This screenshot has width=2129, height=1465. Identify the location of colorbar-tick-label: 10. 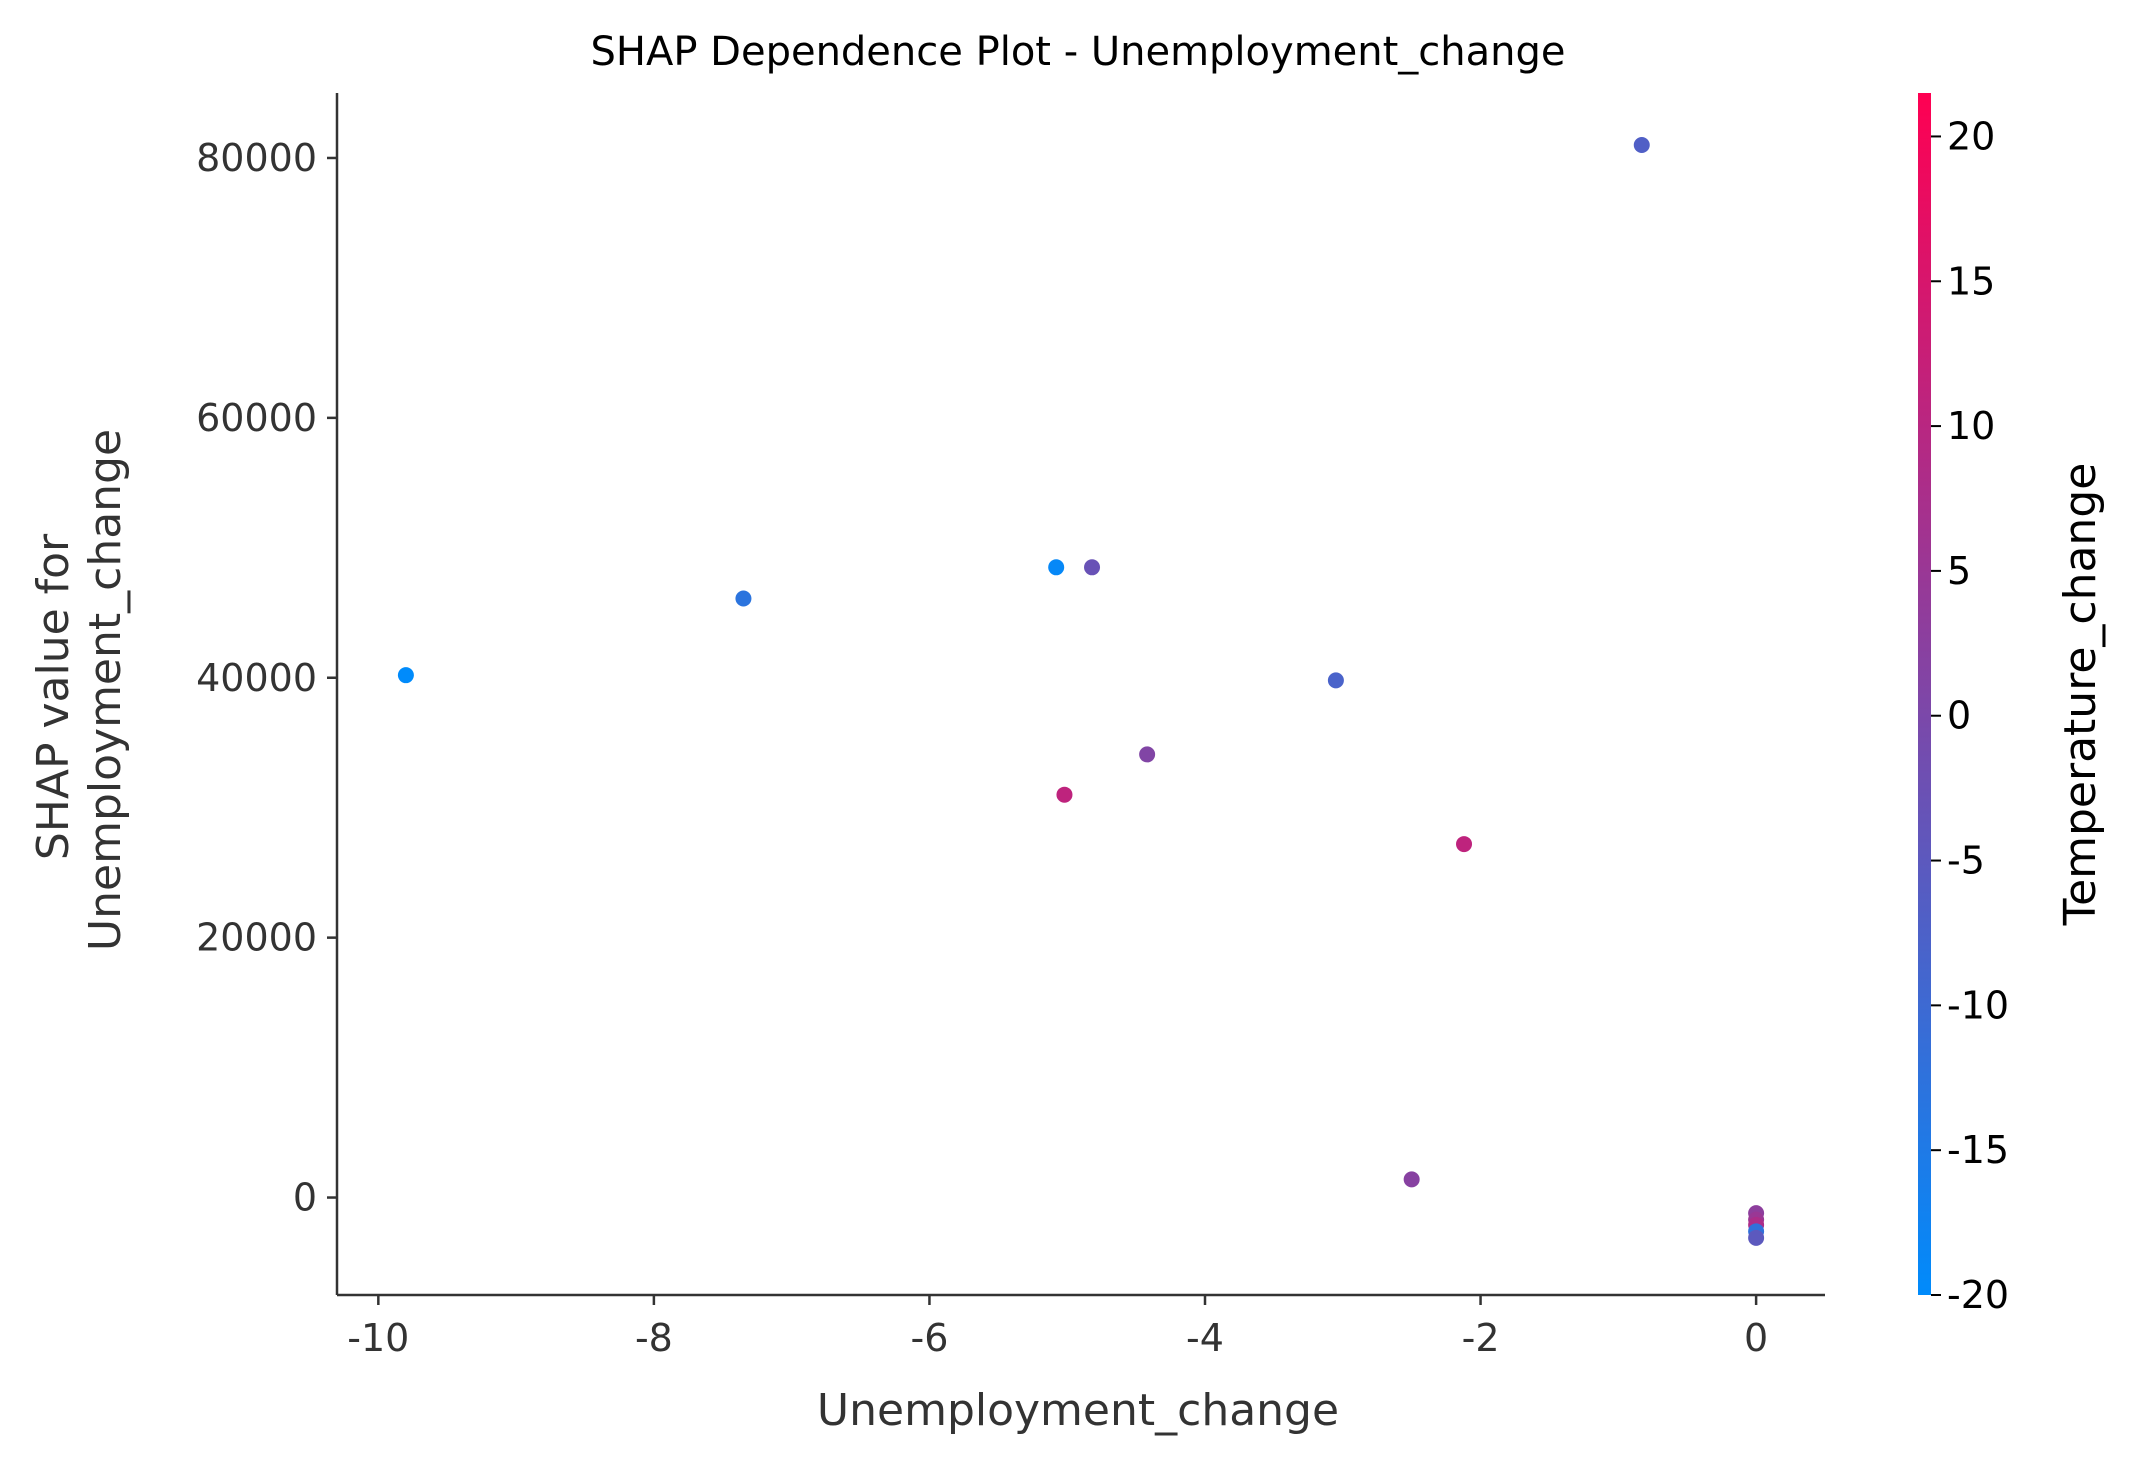
(1971, 426).